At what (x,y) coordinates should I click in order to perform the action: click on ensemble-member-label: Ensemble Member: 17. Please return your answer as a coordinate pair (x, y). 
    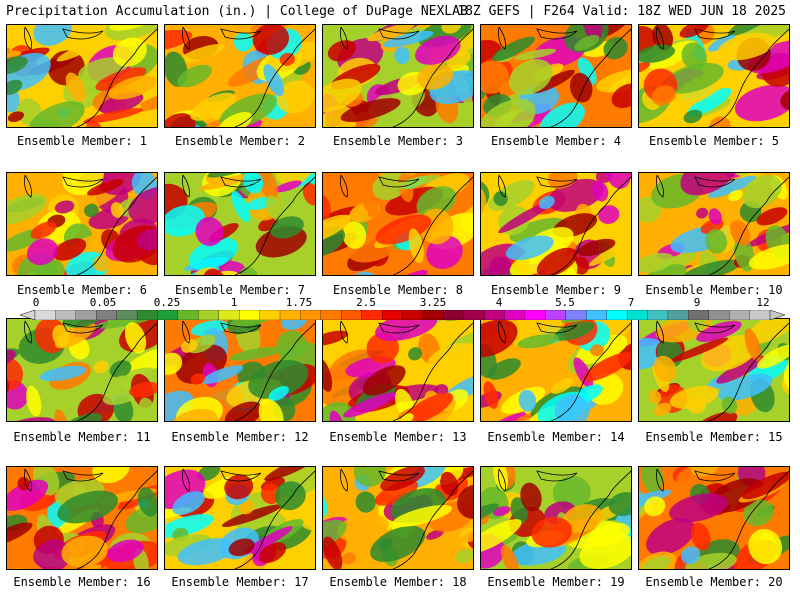
    Looking at the image, I should click on (240, 582).